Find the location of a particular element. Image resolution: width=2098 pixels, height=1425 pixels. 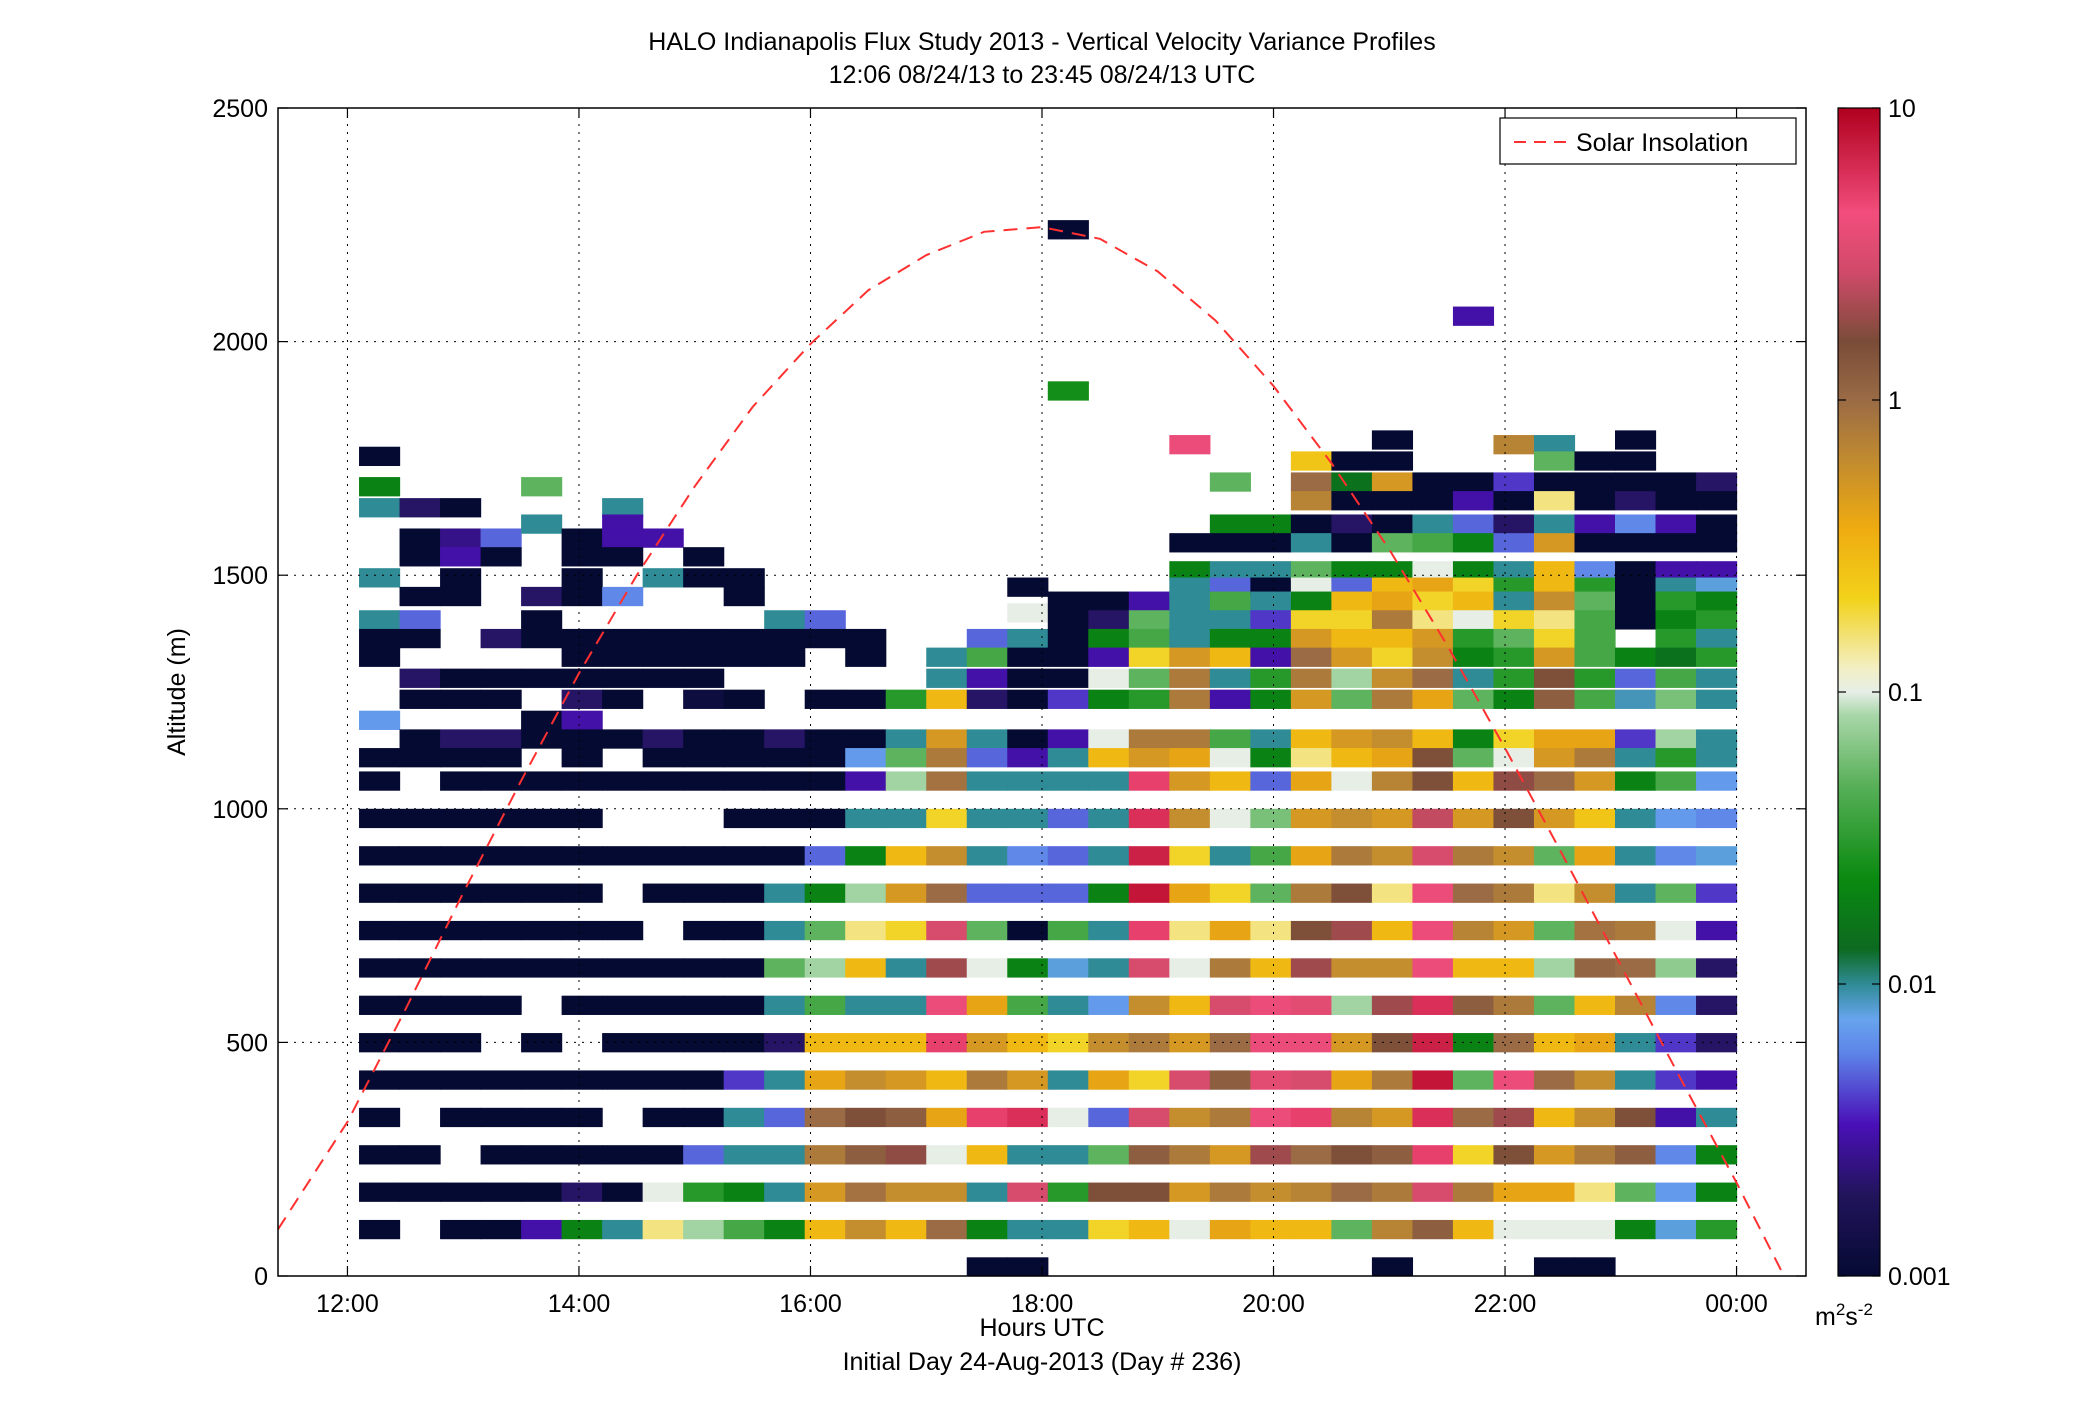

x-tick-label: 14:00 is located at coordinates (579, 1304).